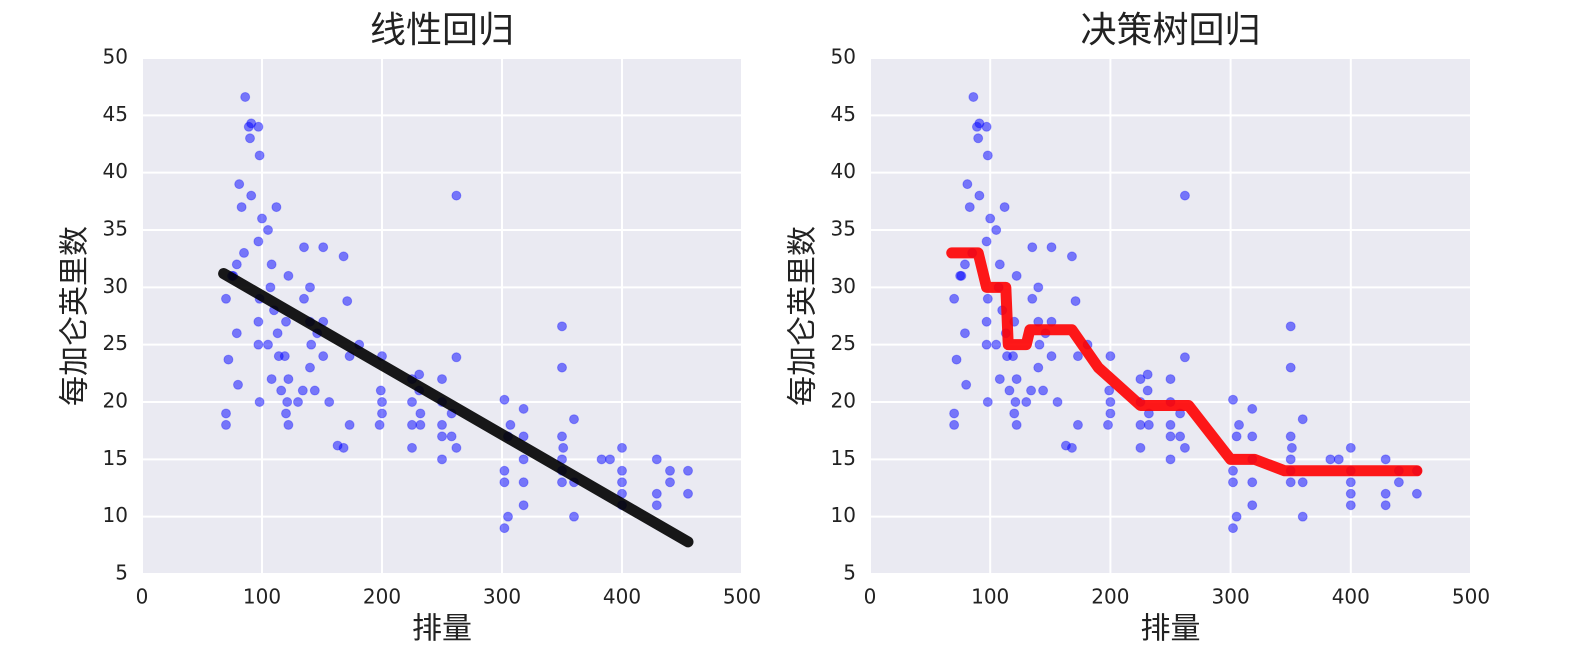 The height and width of the screenshot is (656, 1574). What do you see at coordinates (843, 57) in the screenshot?
I see `y-tick-label: 50` at bounding box center [843, 57].